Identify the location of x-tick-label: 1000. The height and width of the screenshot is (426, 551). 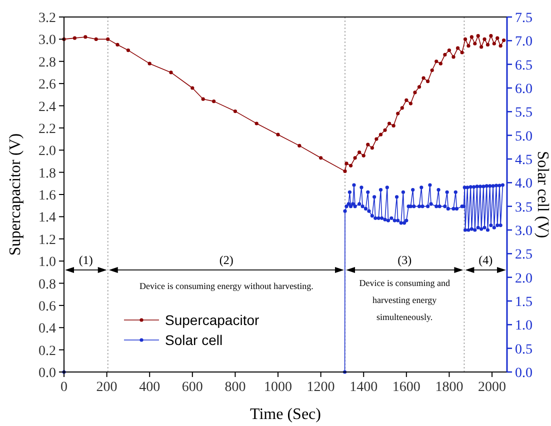
(278, 387).